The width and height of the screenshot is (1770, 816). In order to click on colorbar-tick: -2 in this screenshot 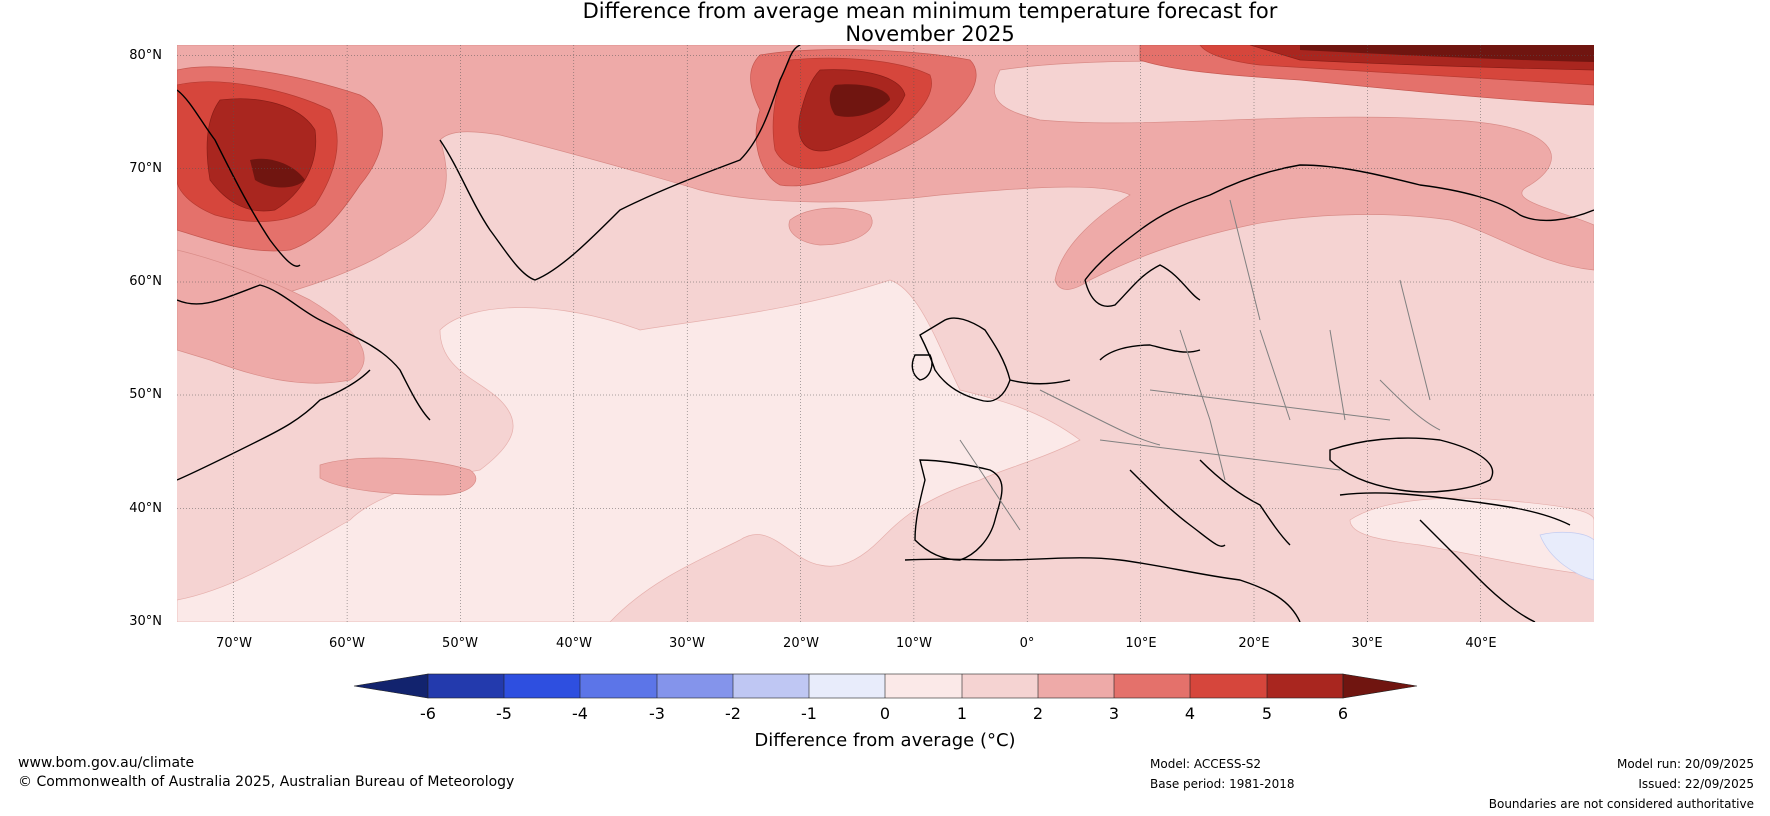, I will do `click(733, 713)`.